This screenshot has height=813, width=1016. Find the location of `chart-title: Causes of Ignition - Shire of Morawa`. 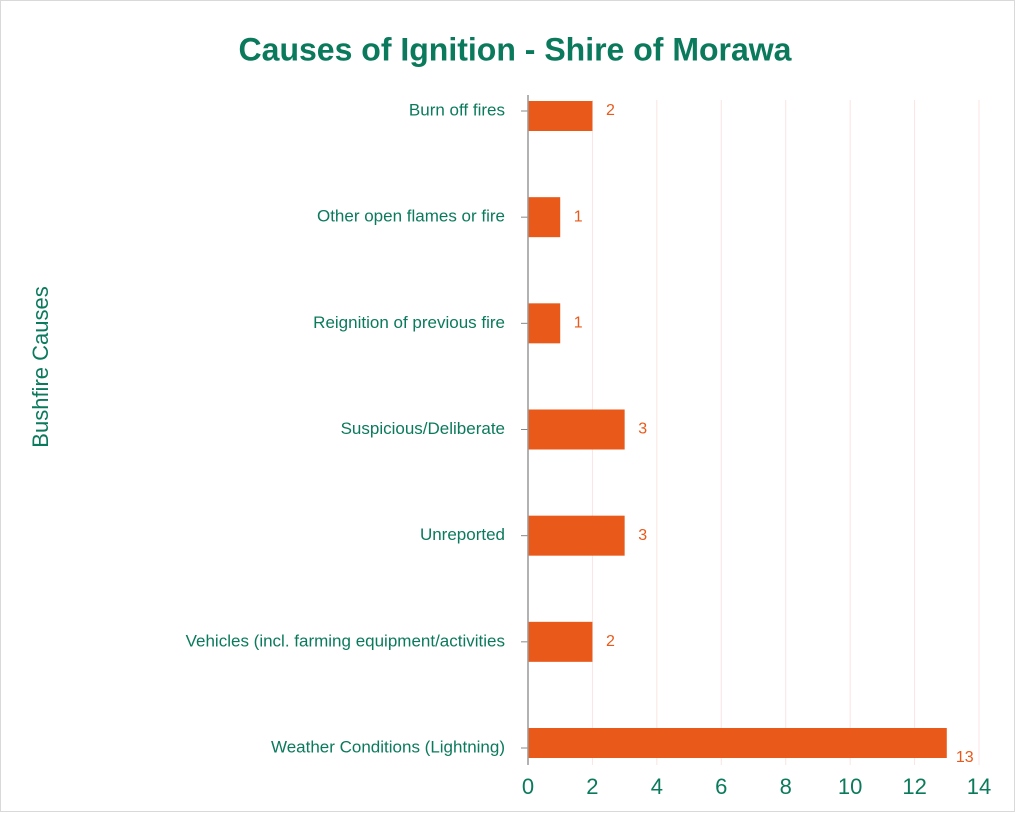

chart-title: Causes of Ignition - Shire of Morawa is located at coordinates (515, 49).